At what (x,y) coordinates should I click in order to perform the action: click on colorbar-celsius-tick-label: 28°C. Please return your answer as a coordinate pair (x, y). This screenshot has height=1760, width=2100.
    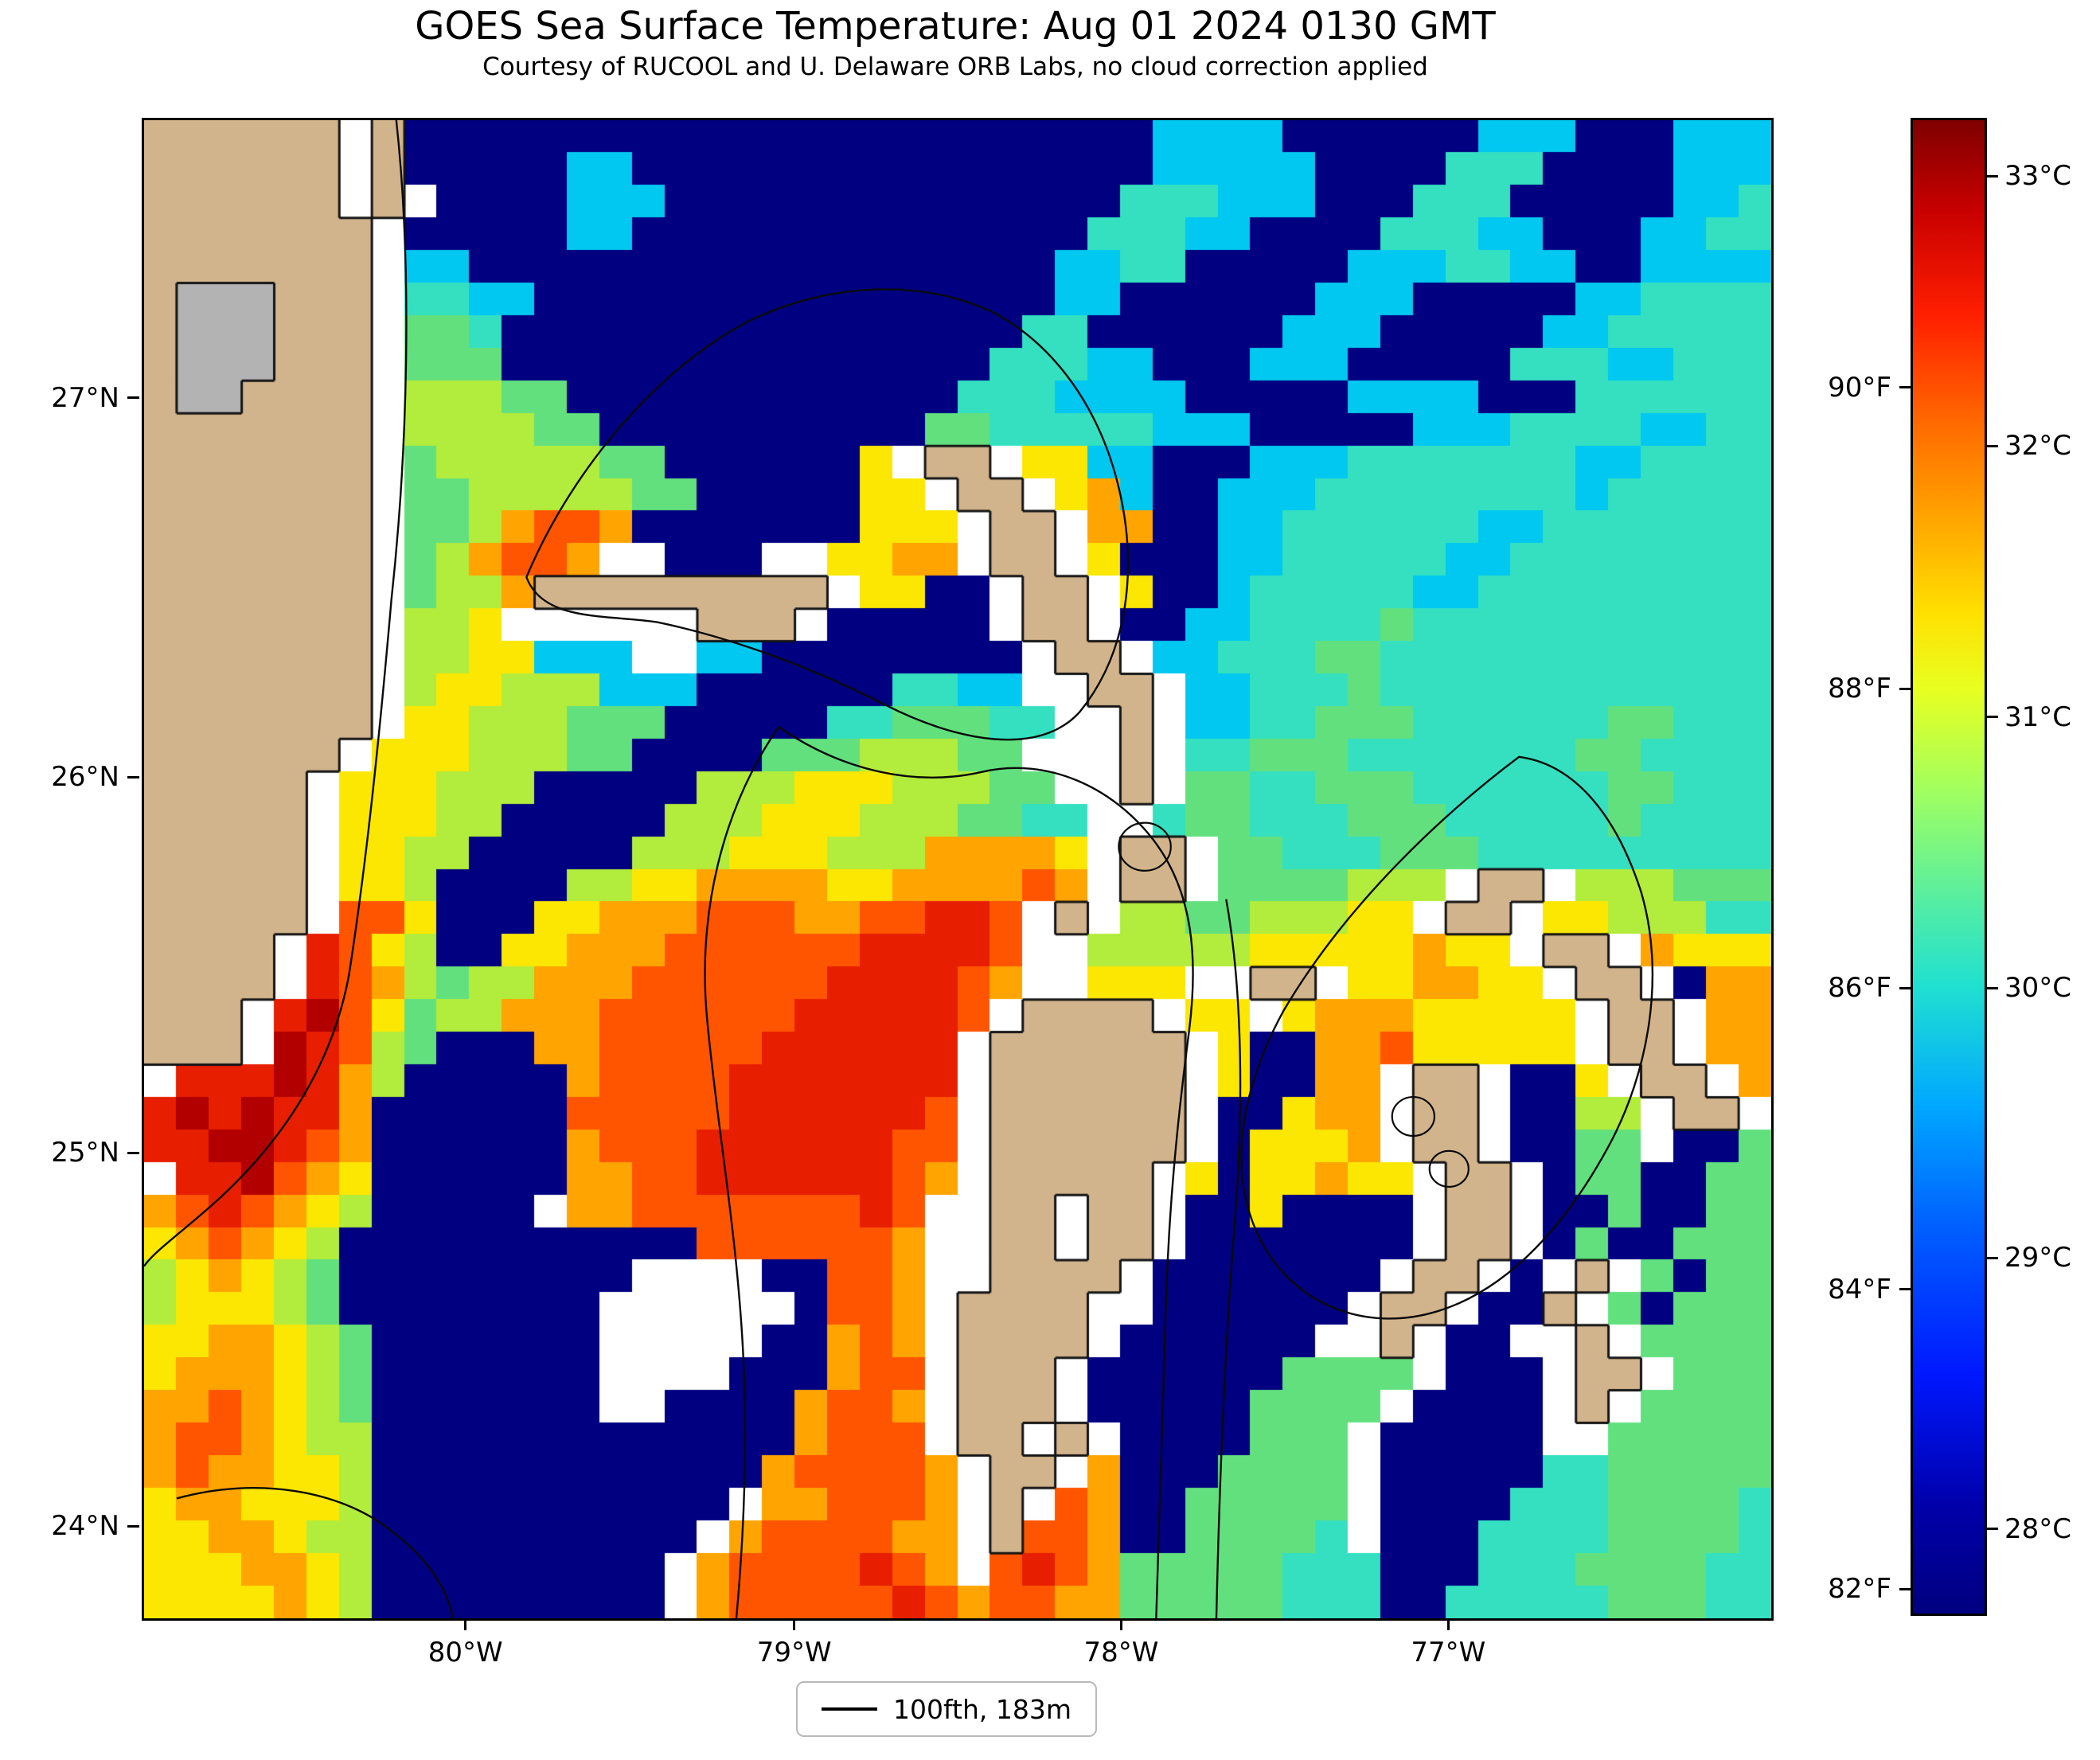
    Looking at the image, I should click on (2038, 1529).